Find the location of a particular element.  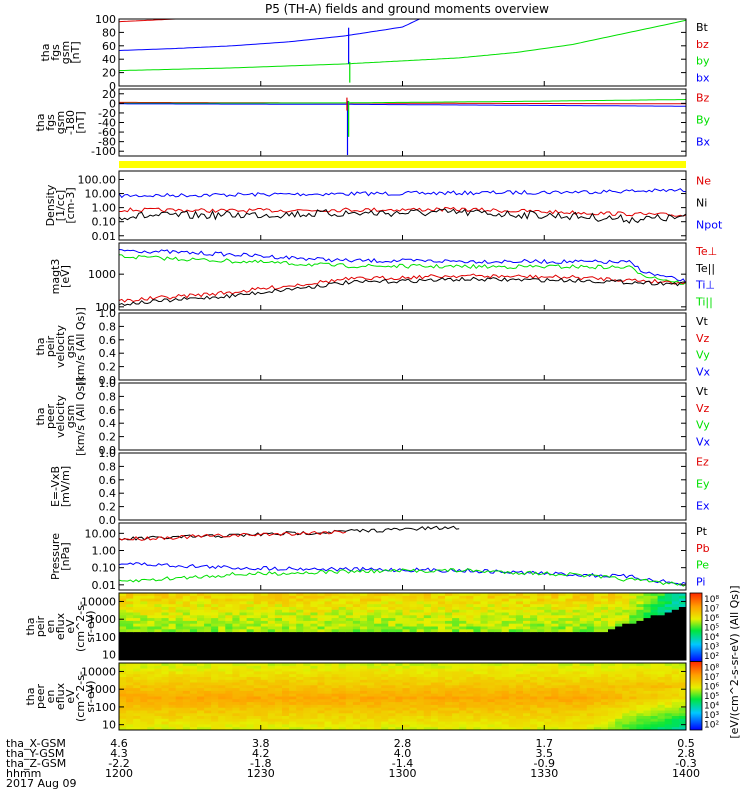

x-row-value: 4.6 is located at coordinates (119, 743).